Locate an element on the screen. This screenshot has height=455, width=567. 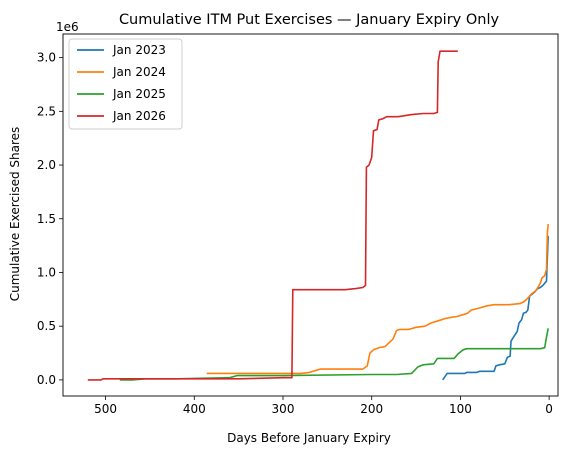
legend-entry: Jan 2025 is located at coordinates (139, 94).